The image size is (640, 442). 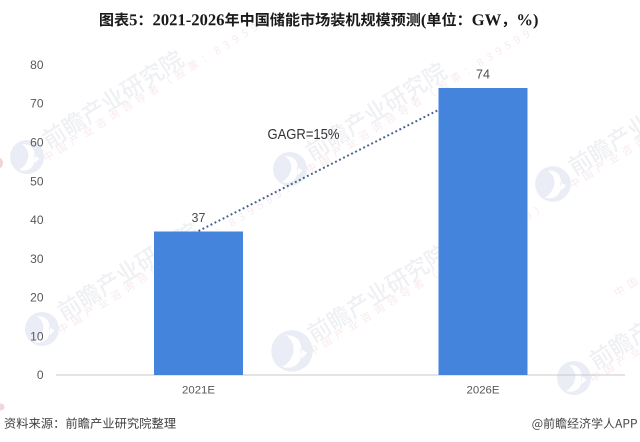 I want to click on svg-text: 2021E, so click(x=198, y=390).